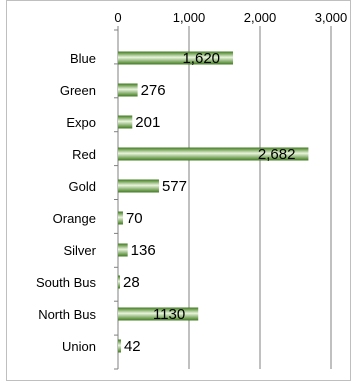 This screenshot has width=356, height=385. Describe the element at coordinates (74, 218) in the screenshot. I see `category-label: Orange` at that location.